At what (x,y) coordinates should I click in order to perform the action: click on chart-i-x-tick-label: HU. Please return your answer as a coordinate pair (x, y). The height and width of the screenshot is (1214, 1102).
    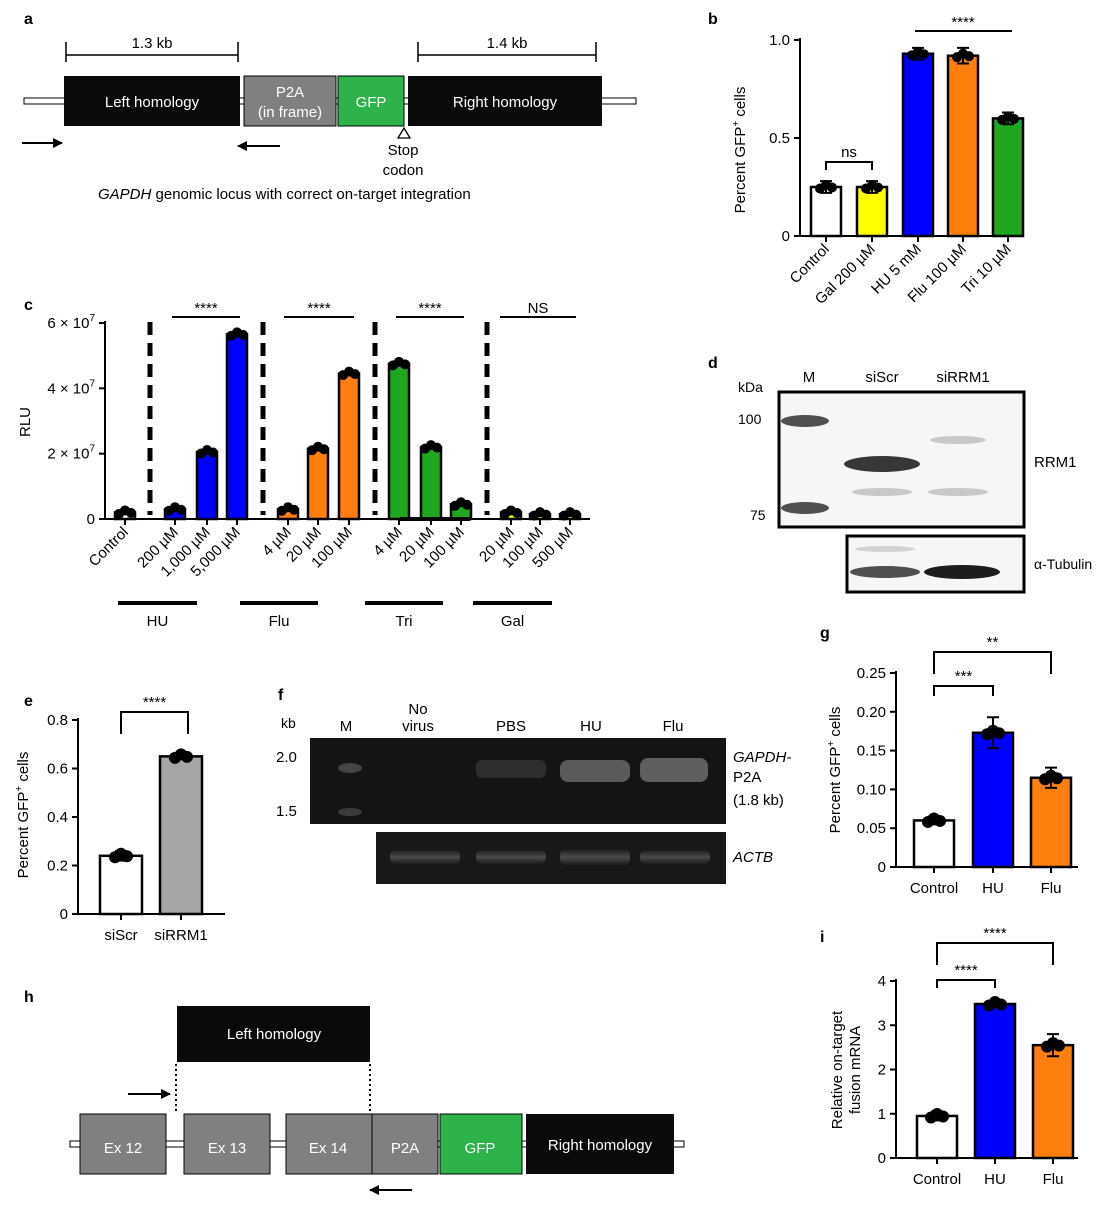
    Looking at the image, I should click on (995, 1179).